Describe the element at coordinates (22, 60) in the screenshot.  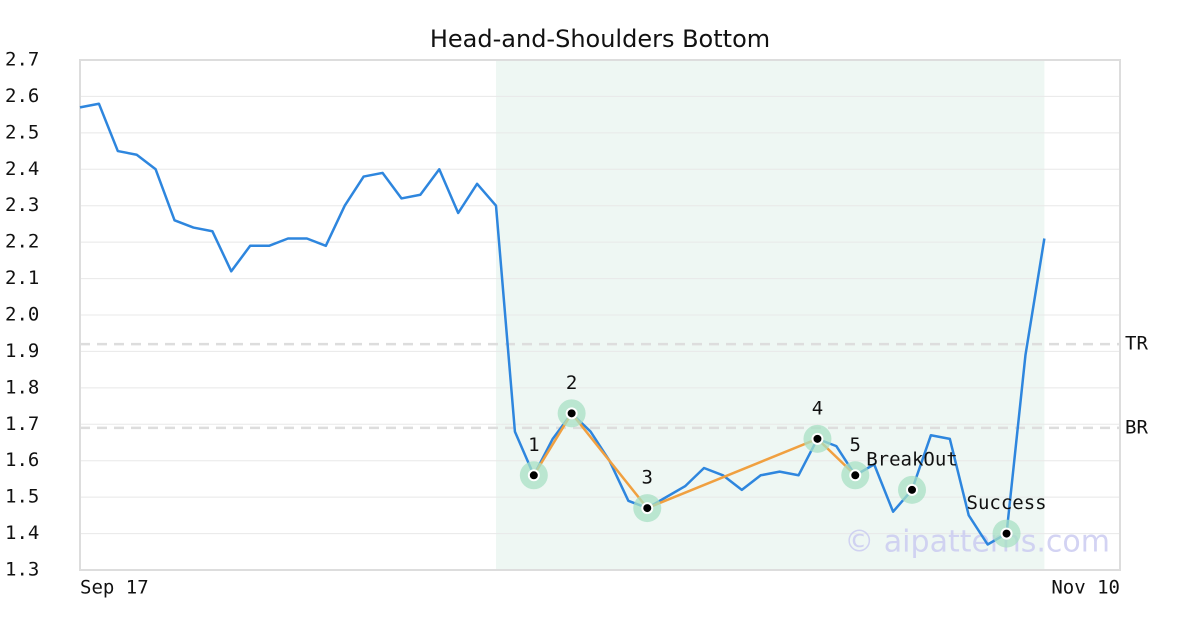
I see `y-tick-label: 2.7` at that location.